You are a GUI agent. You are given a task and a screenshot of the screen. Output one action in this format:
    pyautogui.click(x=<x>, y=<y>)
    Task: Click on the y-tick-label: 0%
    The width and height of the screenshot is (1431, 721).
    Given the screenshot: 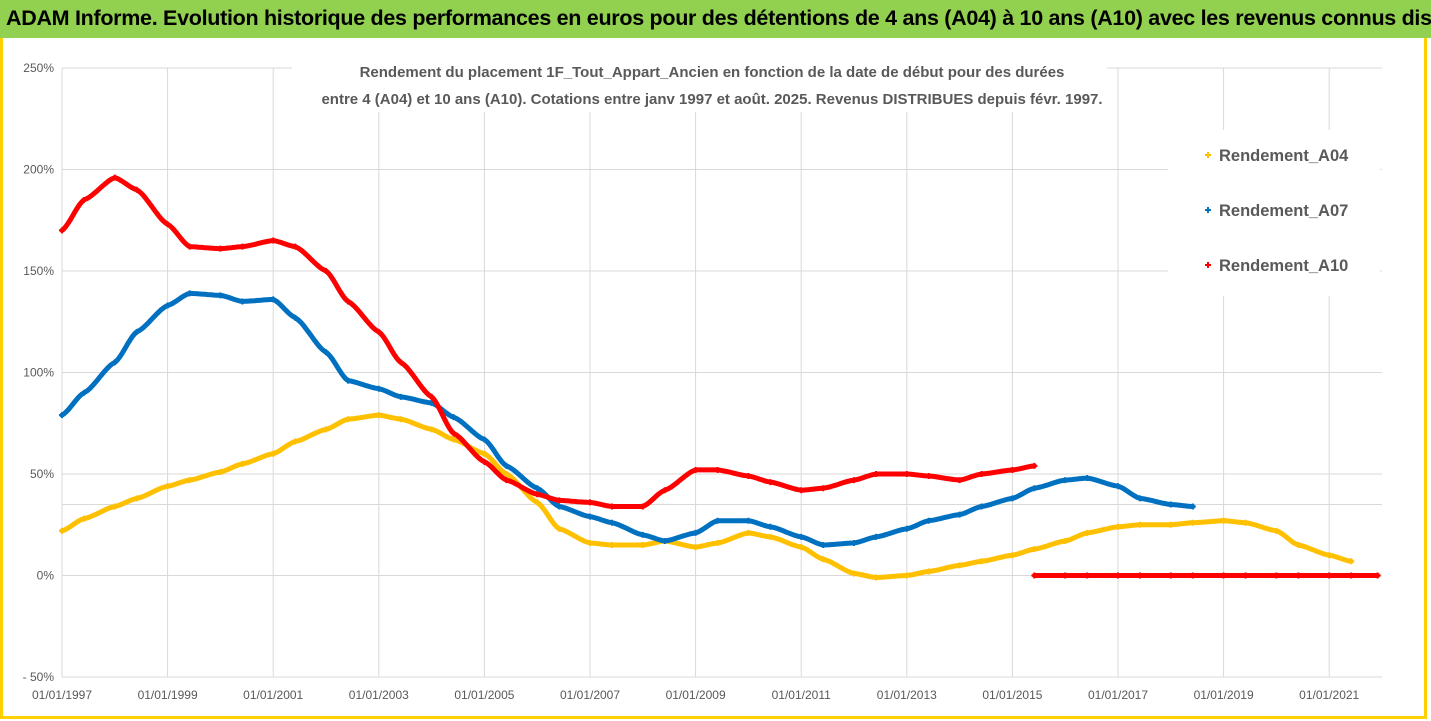 What is the action you would take?
    pyautogui.click(x=46, y=576)
    